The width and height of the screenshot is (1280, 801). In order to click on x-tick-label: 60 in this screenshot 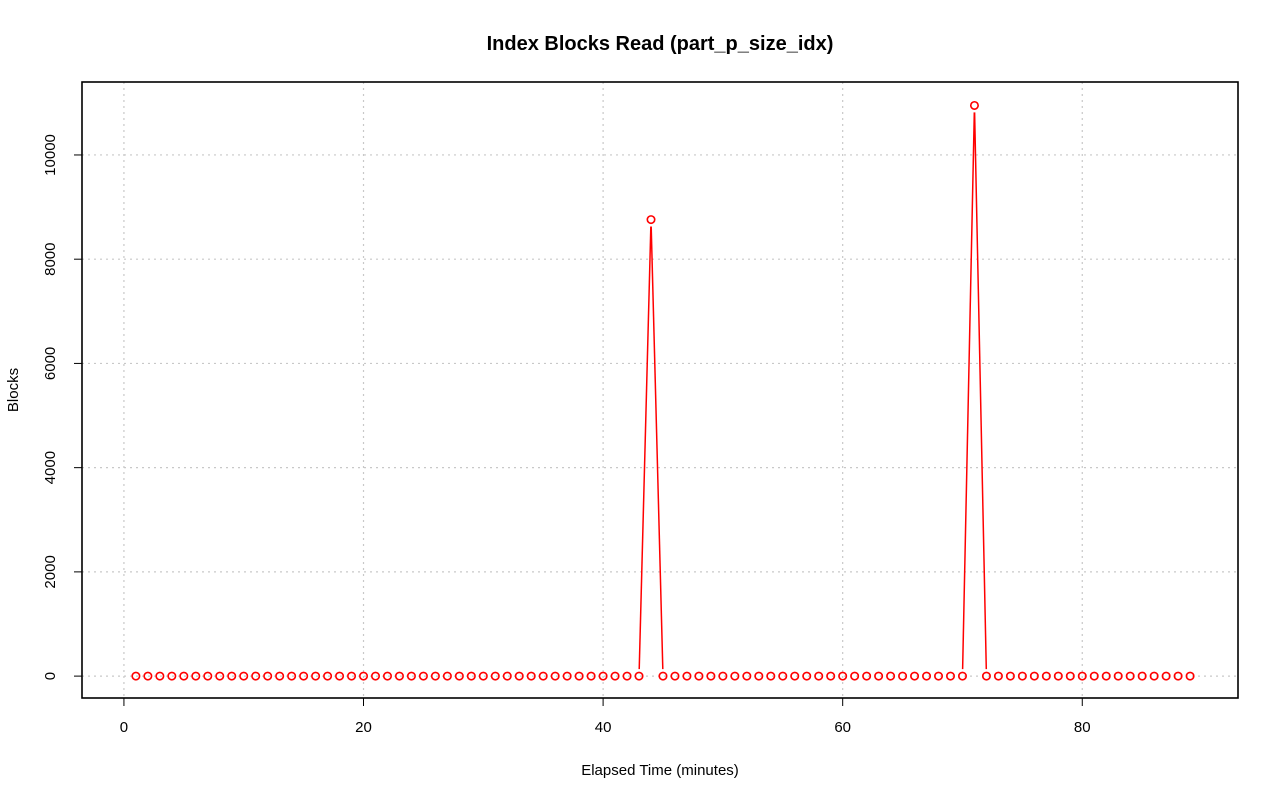, I will do `click(842, 727)`.